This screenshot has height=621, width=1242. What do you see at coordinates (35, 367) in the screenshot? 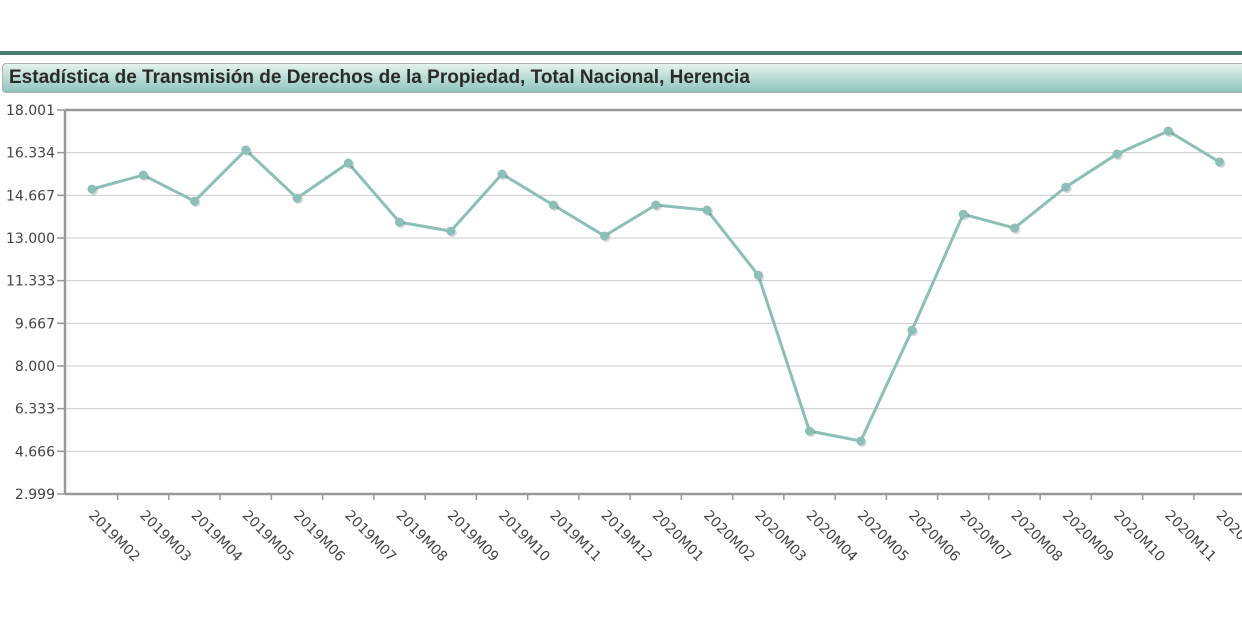
I see `y-tick-label: 8.000` at bounding box center [35, 367].